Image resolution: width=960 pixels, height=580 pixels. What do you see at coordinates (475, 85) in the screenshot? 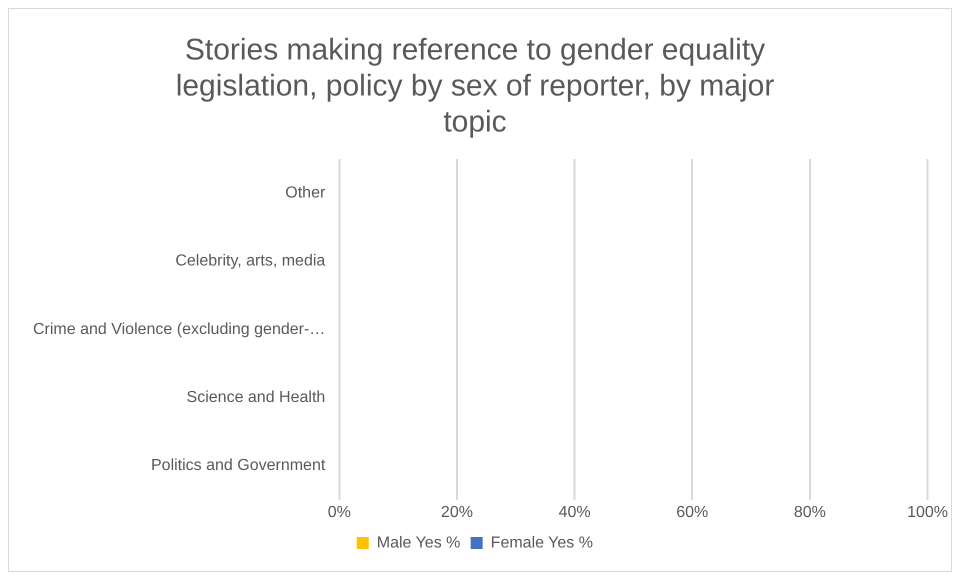
I see `chart-title: Stories making reference to gender equality legislation, policy by sex of reporter, by major topic` at bounding box center [475, 85].